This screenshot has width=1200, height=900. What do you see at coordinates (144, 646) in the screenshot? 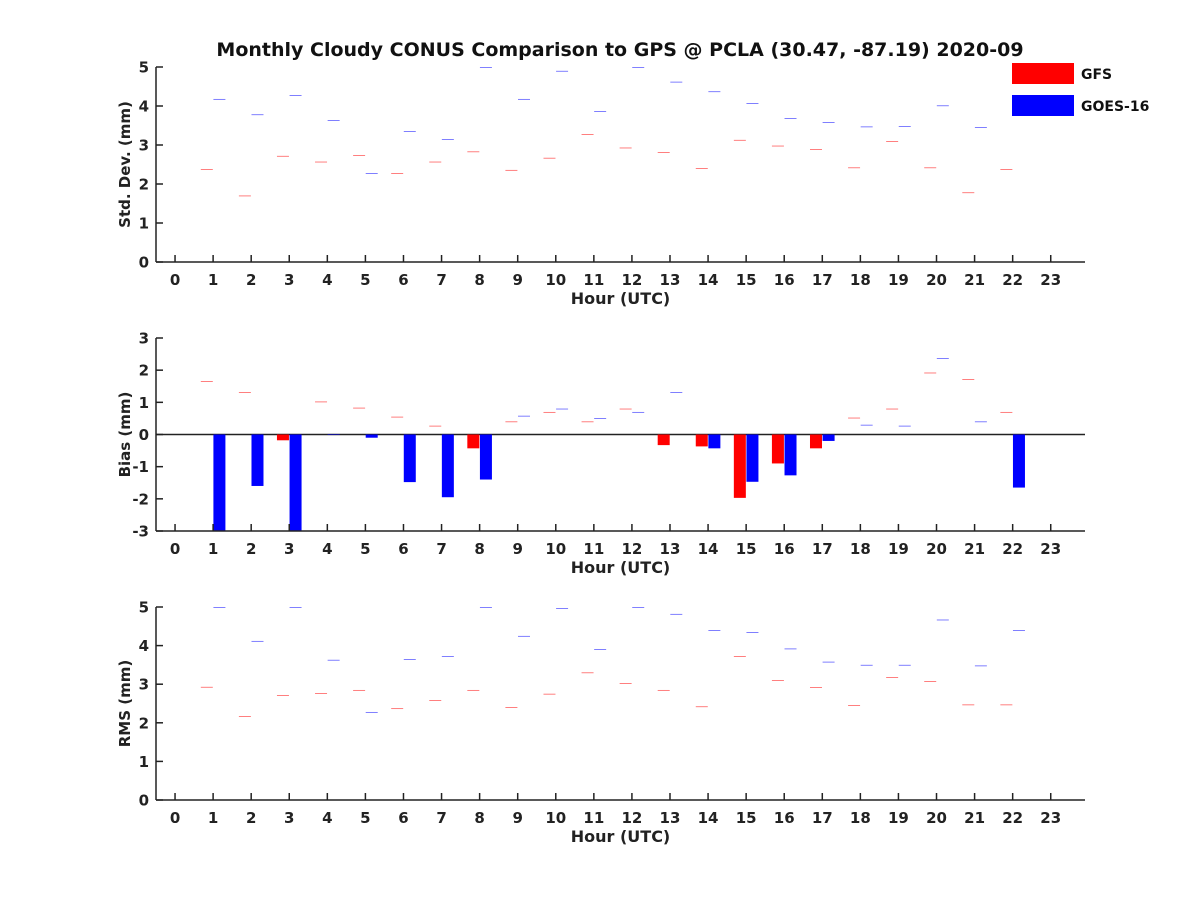
I see `y-tick-label: 4` at bounding box center [144, 646].